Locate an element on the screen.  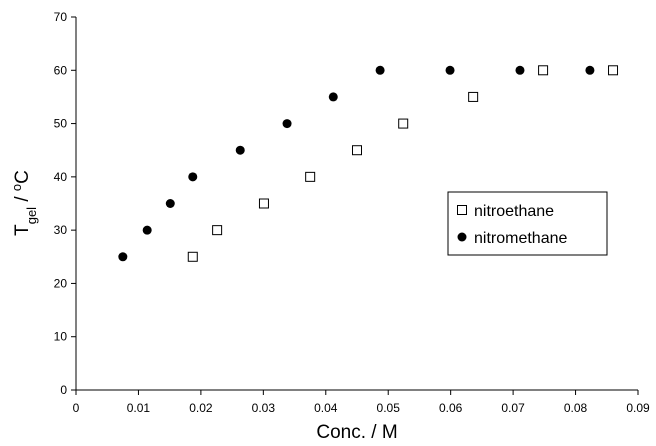
x-tick-label: 0.02 is located at coordinates (201, 408).